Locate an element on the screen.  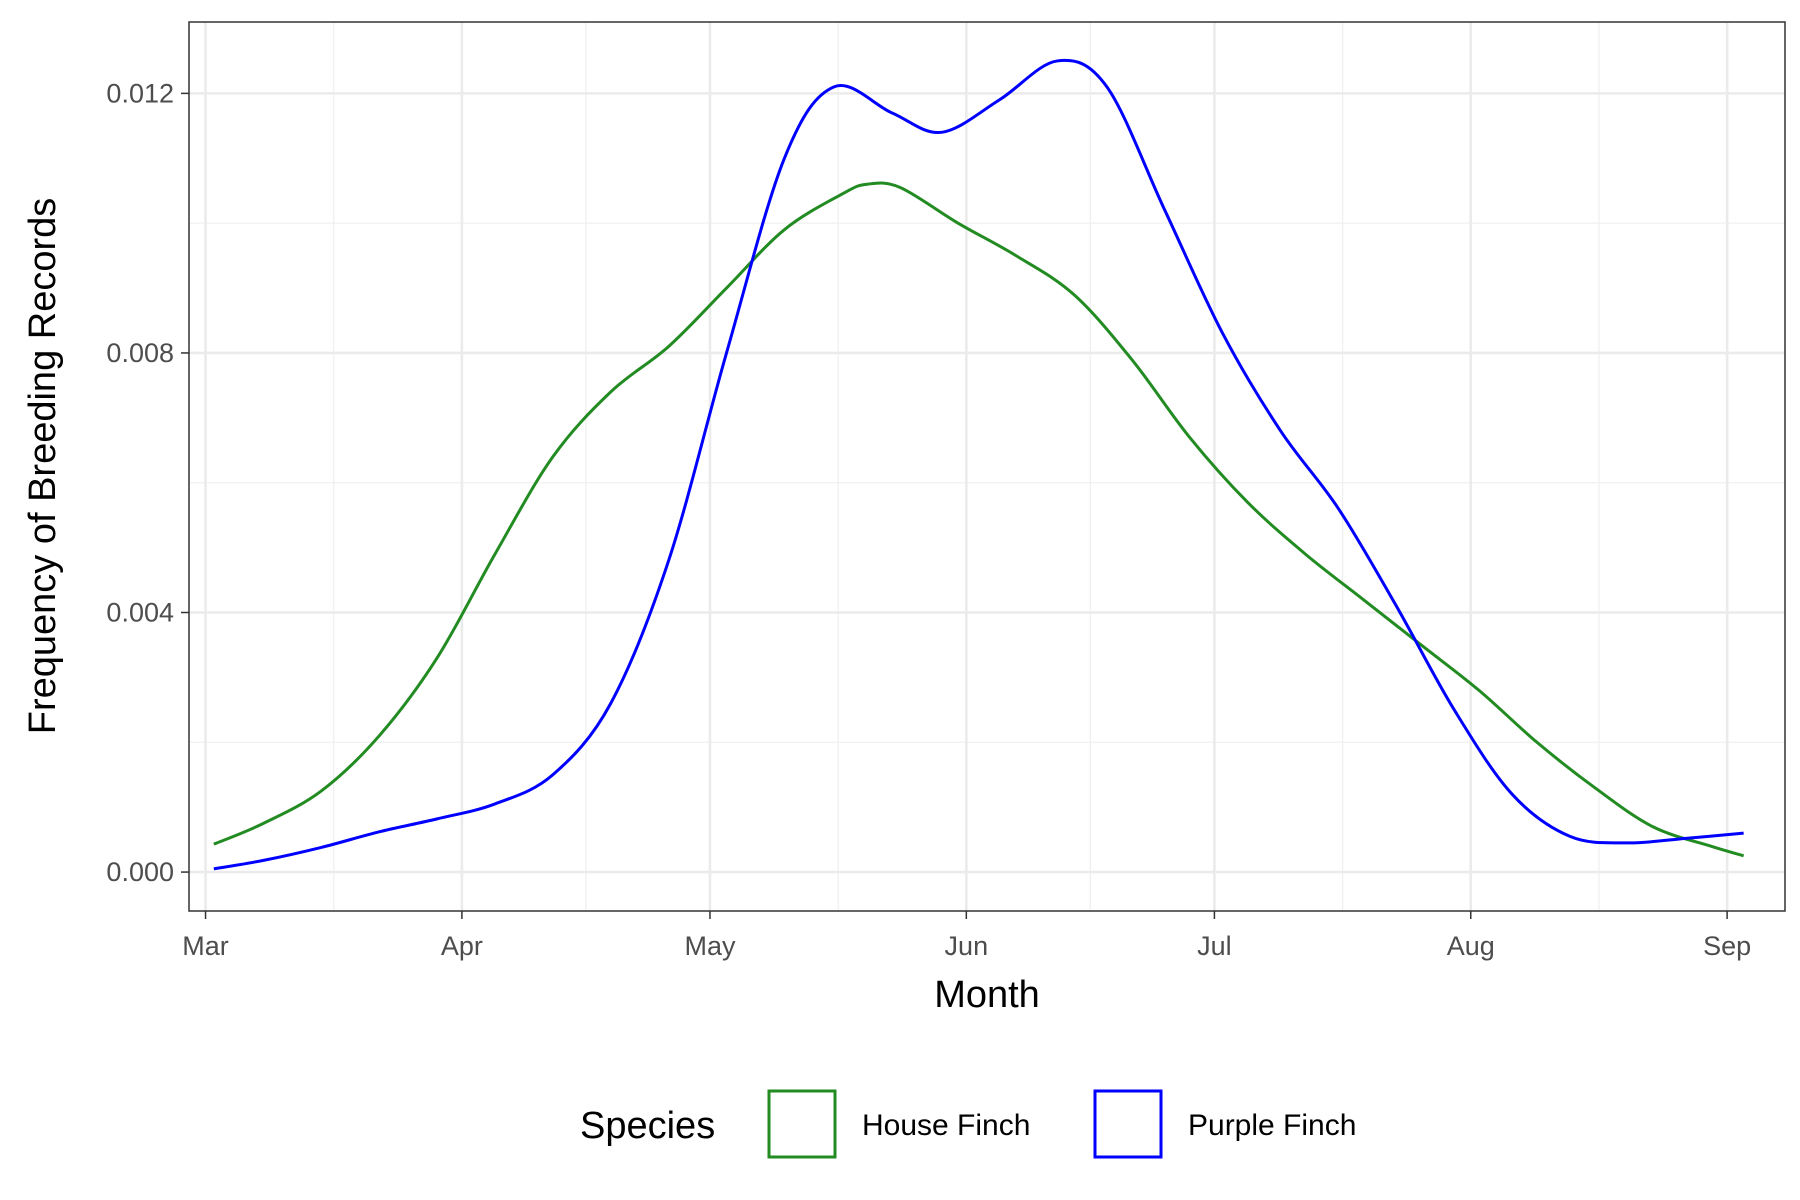
y-tick-label: 0.012 is located at coordinates (140, 93).